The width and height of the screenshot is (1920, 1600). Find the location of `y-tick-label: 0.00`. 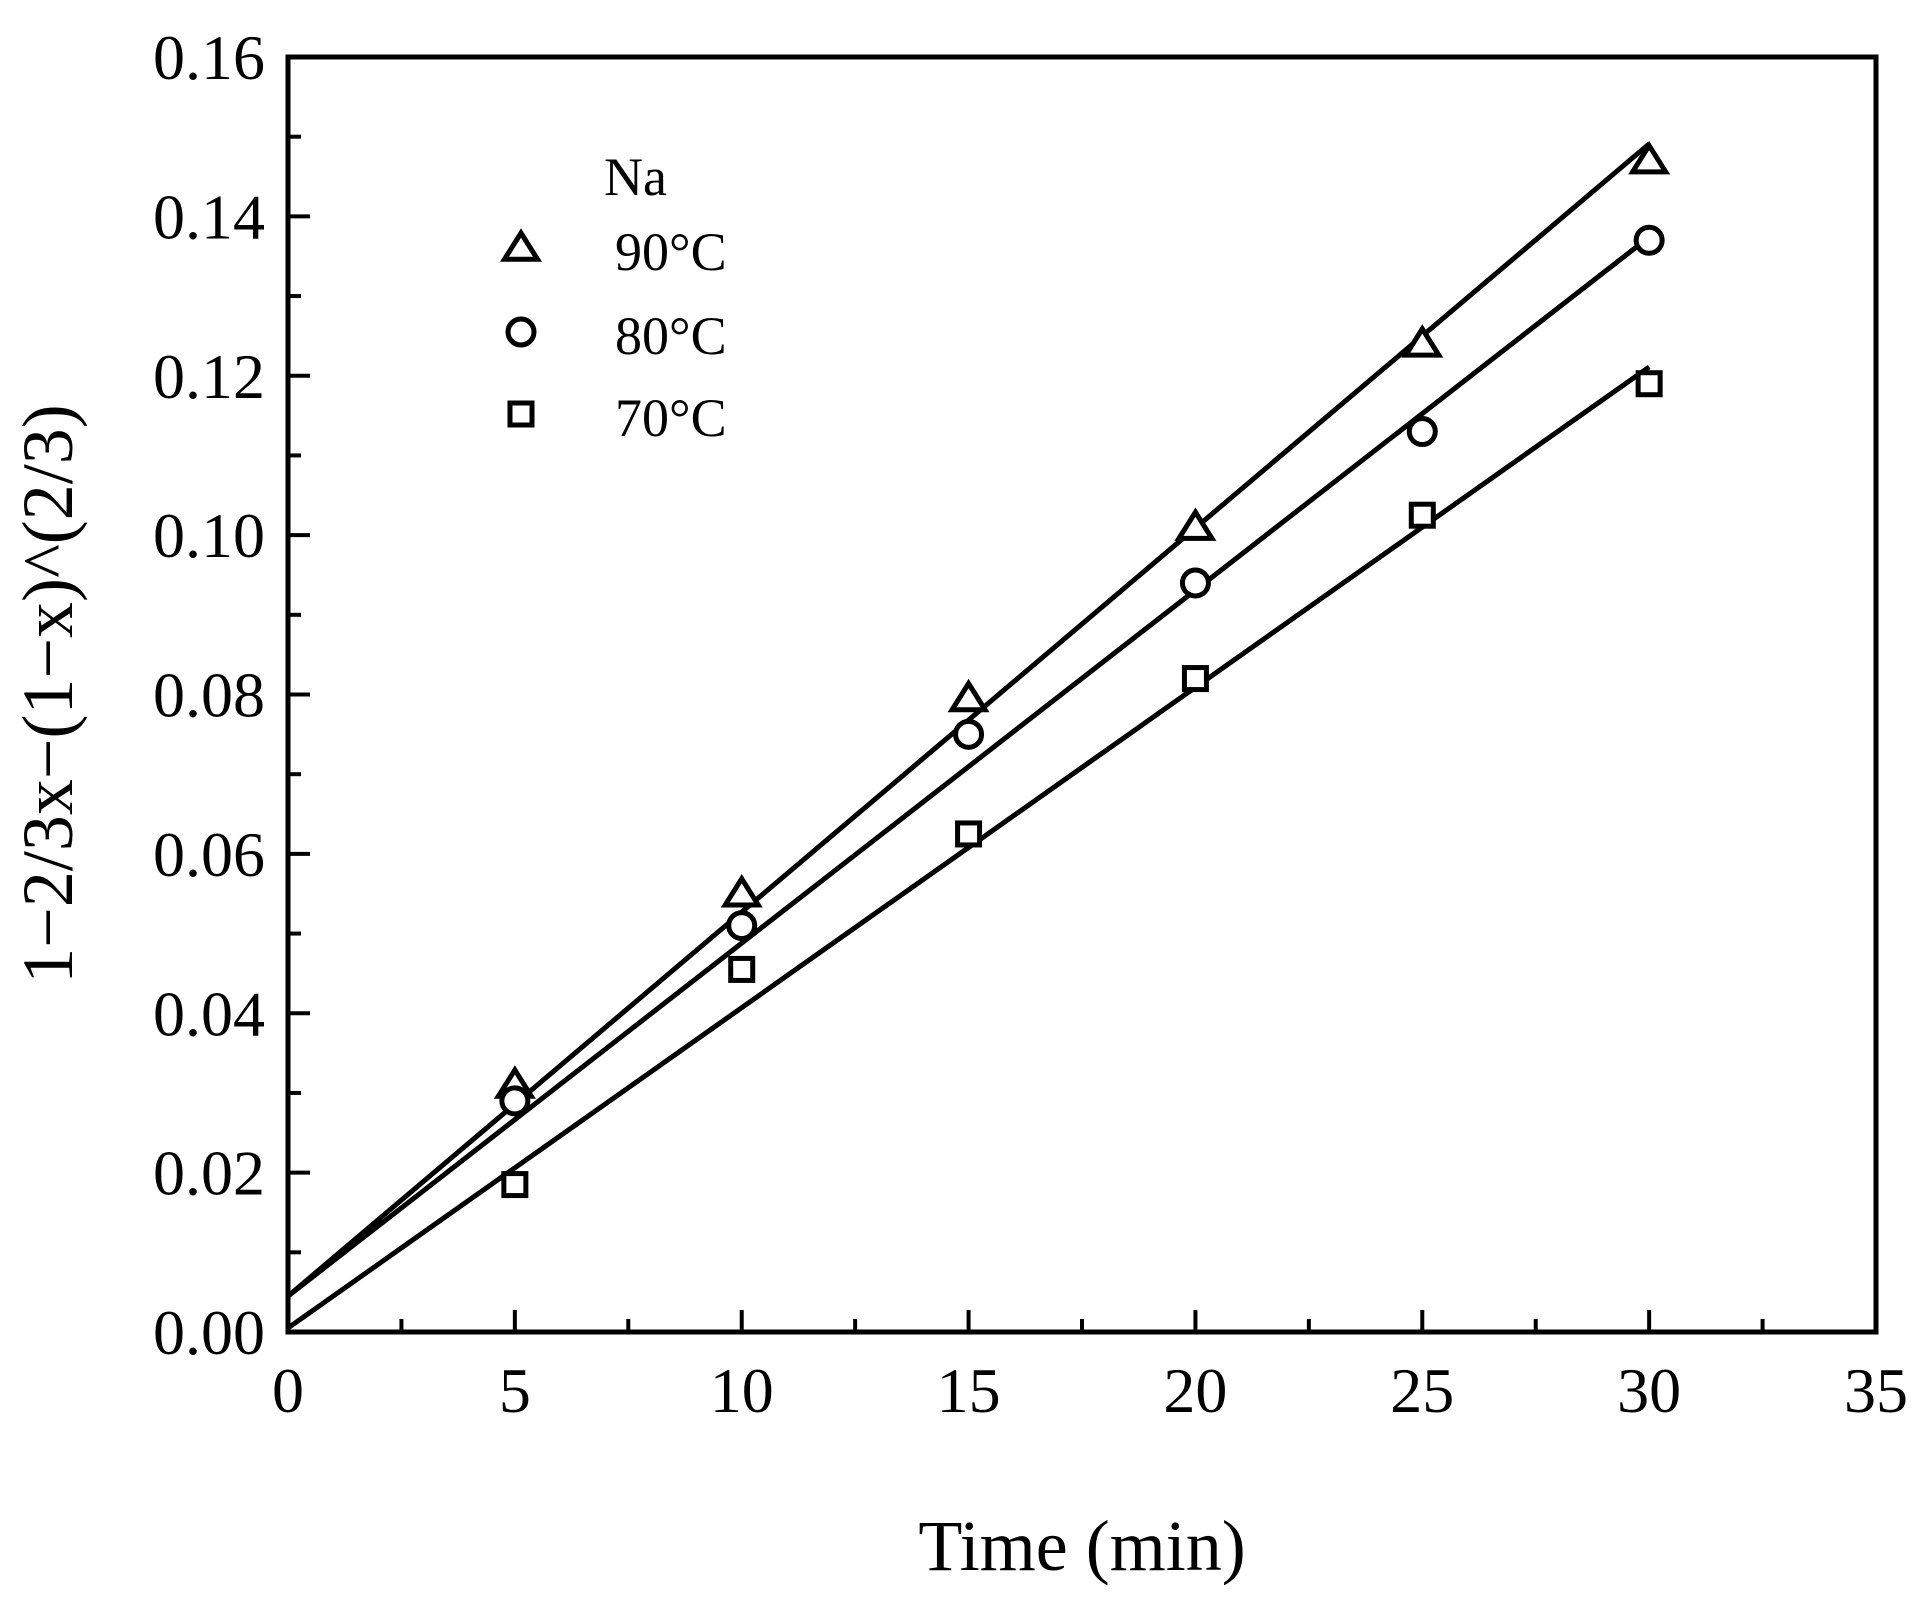

y-tick-label: 0.00 is located at coordinates (209, 1332).